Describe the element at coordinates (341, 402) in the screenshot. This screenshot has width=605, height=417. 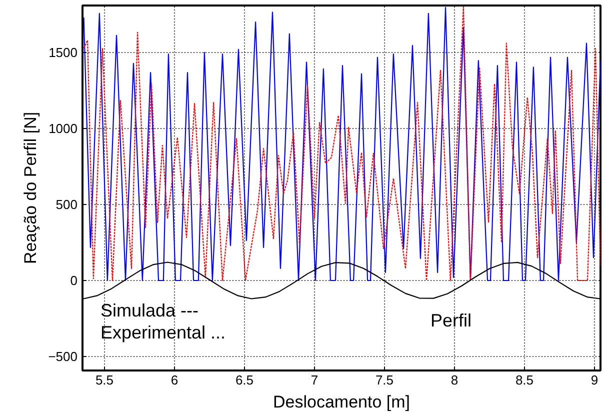
I see `x-axis-title: Deslocamento [m]` at that location.